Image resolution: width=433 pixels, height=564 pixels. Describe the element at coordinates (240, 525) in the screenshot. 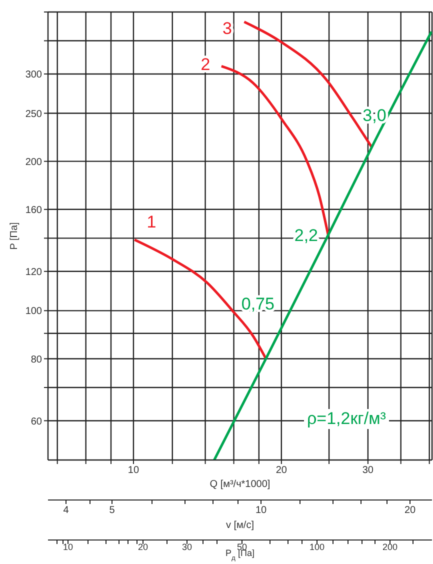

I see `text: v [м/с]` at that location.